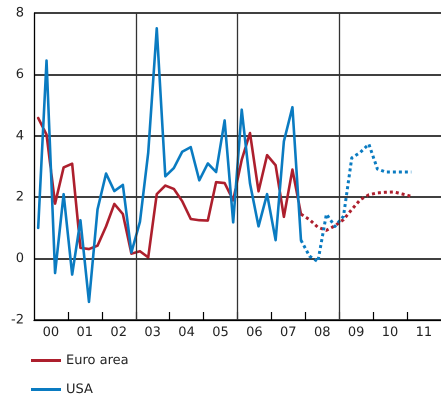 This screenshot has width=441, height=409. What do you see at coordinates (254, 332) in the screenshot?
I see `x-tick-label: 06` at bounding box center [254, 332].